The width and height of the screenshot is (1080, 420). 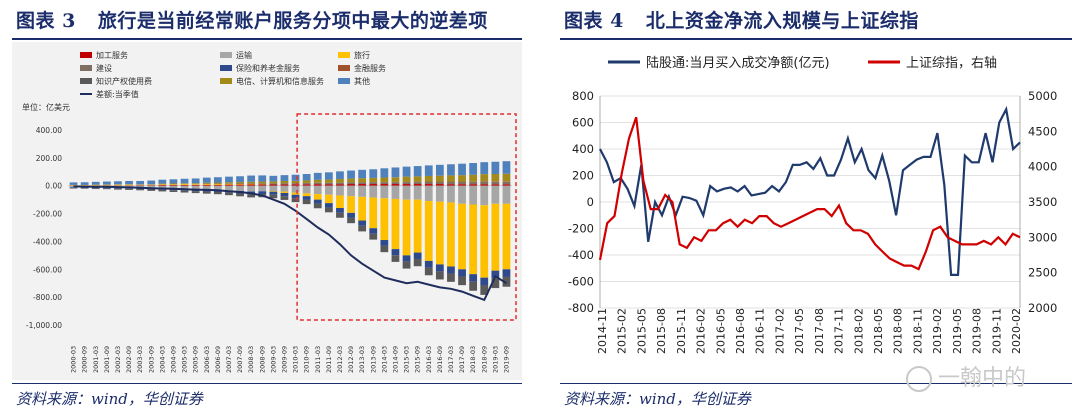 What do you see at coordinates (196, 359) in the screenshot?
I see `x-tick-label: 2005-09` at bounding box center [196, 359].